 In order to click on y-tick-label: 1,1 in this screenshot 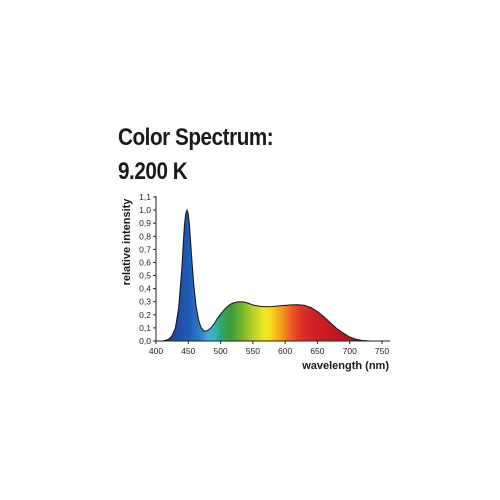, I will do `click(145, 197)`.